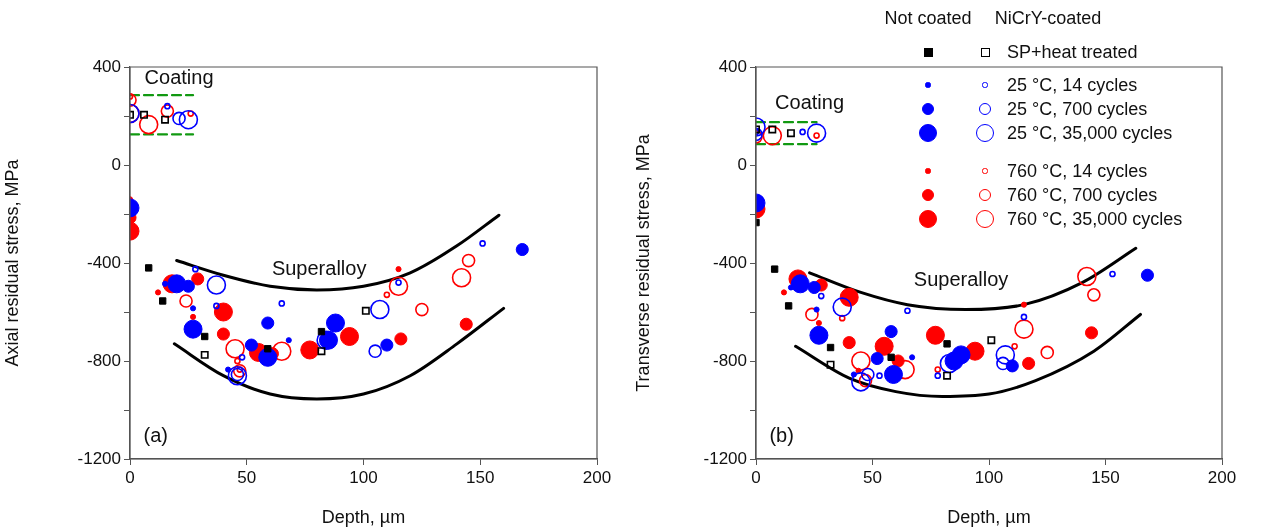  Describe the element at coordinates (1048, 18) in the screenshot. I see `text: NiCrY-coated` at that location.